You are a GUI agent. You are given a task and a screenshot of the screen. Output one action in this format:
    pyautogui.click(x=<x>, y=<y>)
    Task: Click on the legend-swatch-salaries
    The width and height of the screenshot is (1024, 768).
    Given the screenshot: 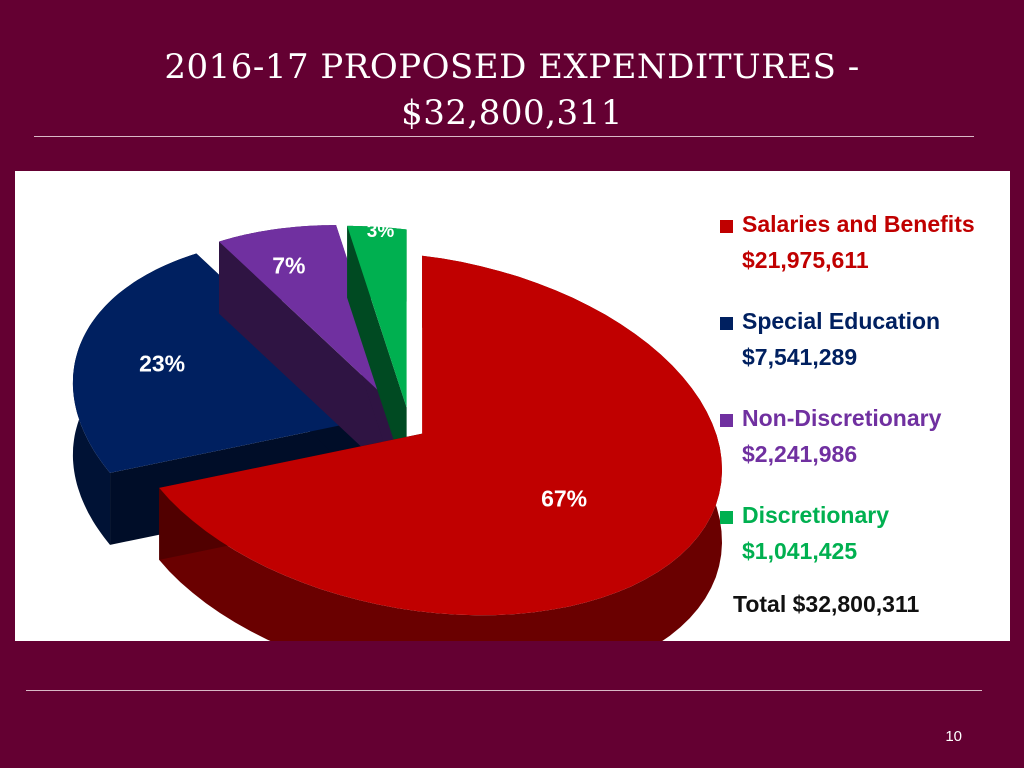 What is the action you would take?
    pyautogui.click(x=726, y=226)
    